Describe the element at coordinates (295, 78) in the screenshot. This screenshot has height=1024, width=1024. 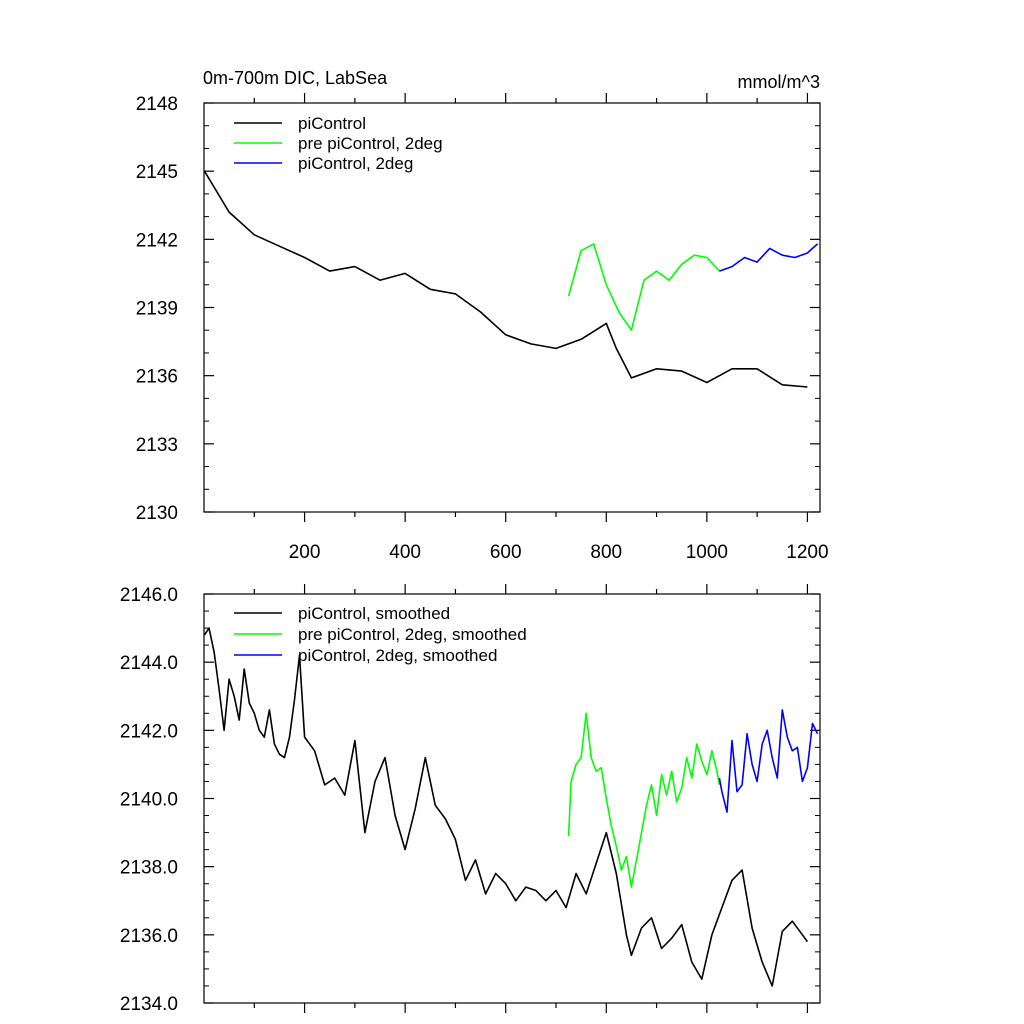
I see `top-panel-title: 0m-700m DIC, LabSea` at that location.